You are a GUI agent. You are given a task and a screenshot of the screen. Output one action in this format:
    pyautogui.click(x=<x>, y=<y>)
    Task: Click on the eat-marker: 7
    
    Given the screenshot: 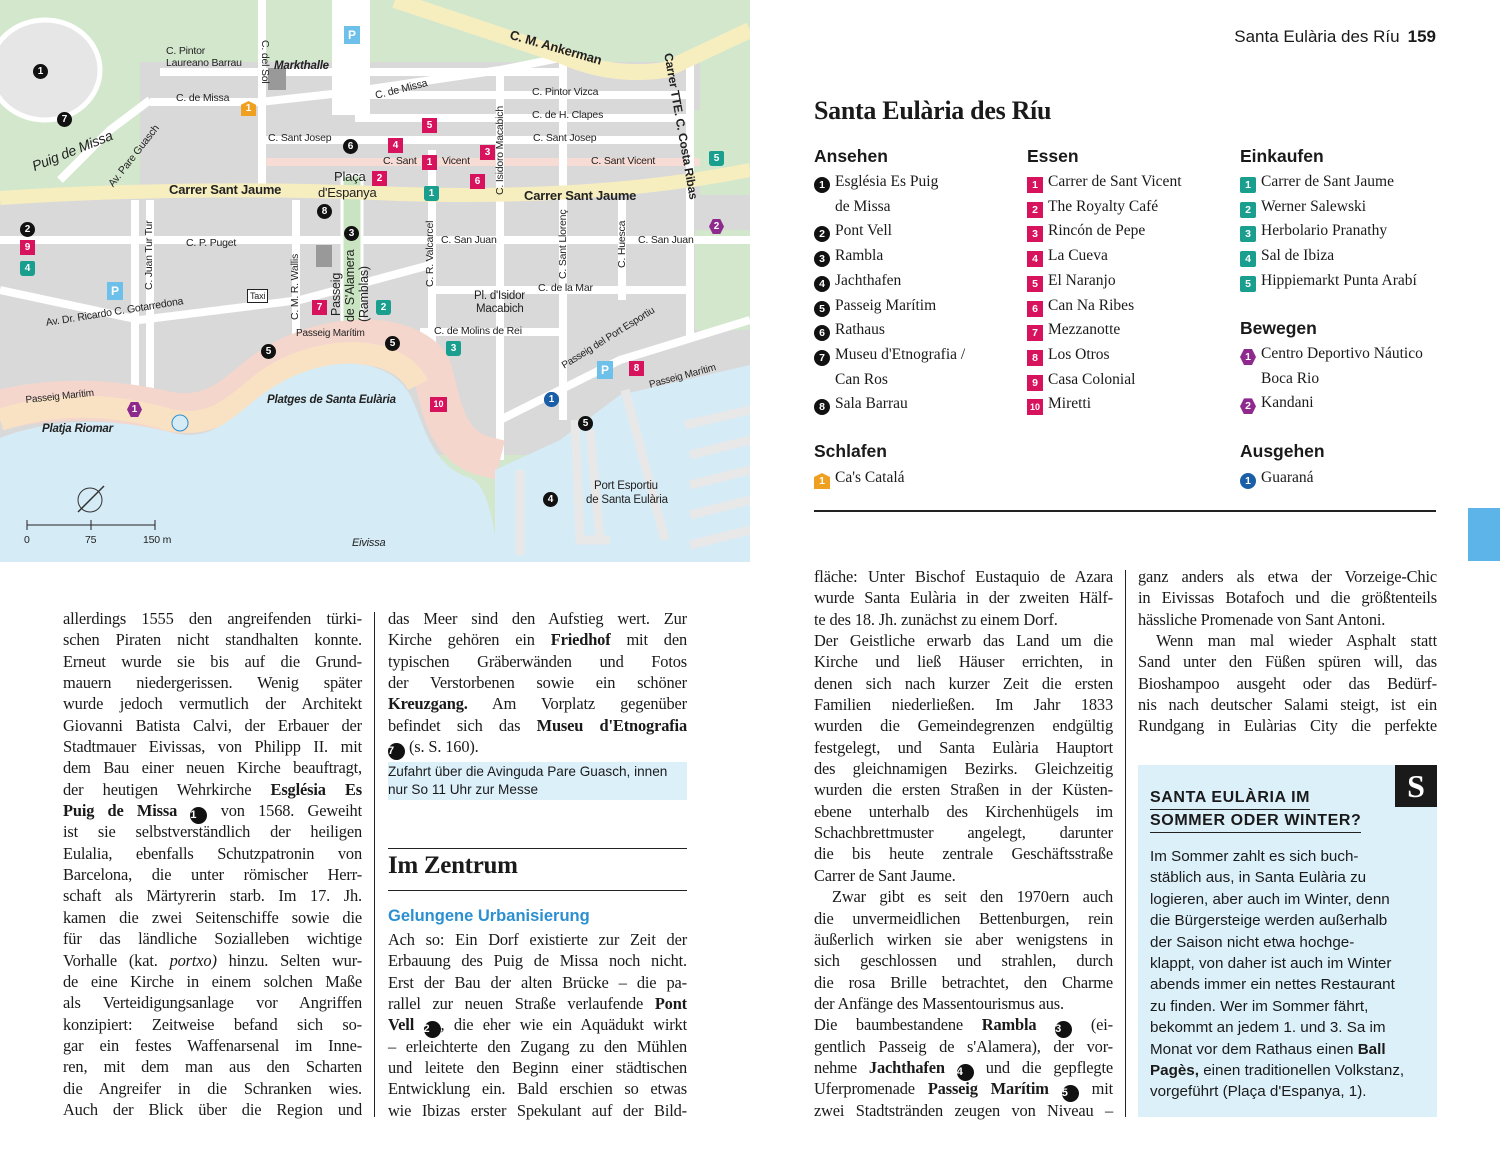 What is the action you would take?
    pyautogui.click(x=319, y=307)
    